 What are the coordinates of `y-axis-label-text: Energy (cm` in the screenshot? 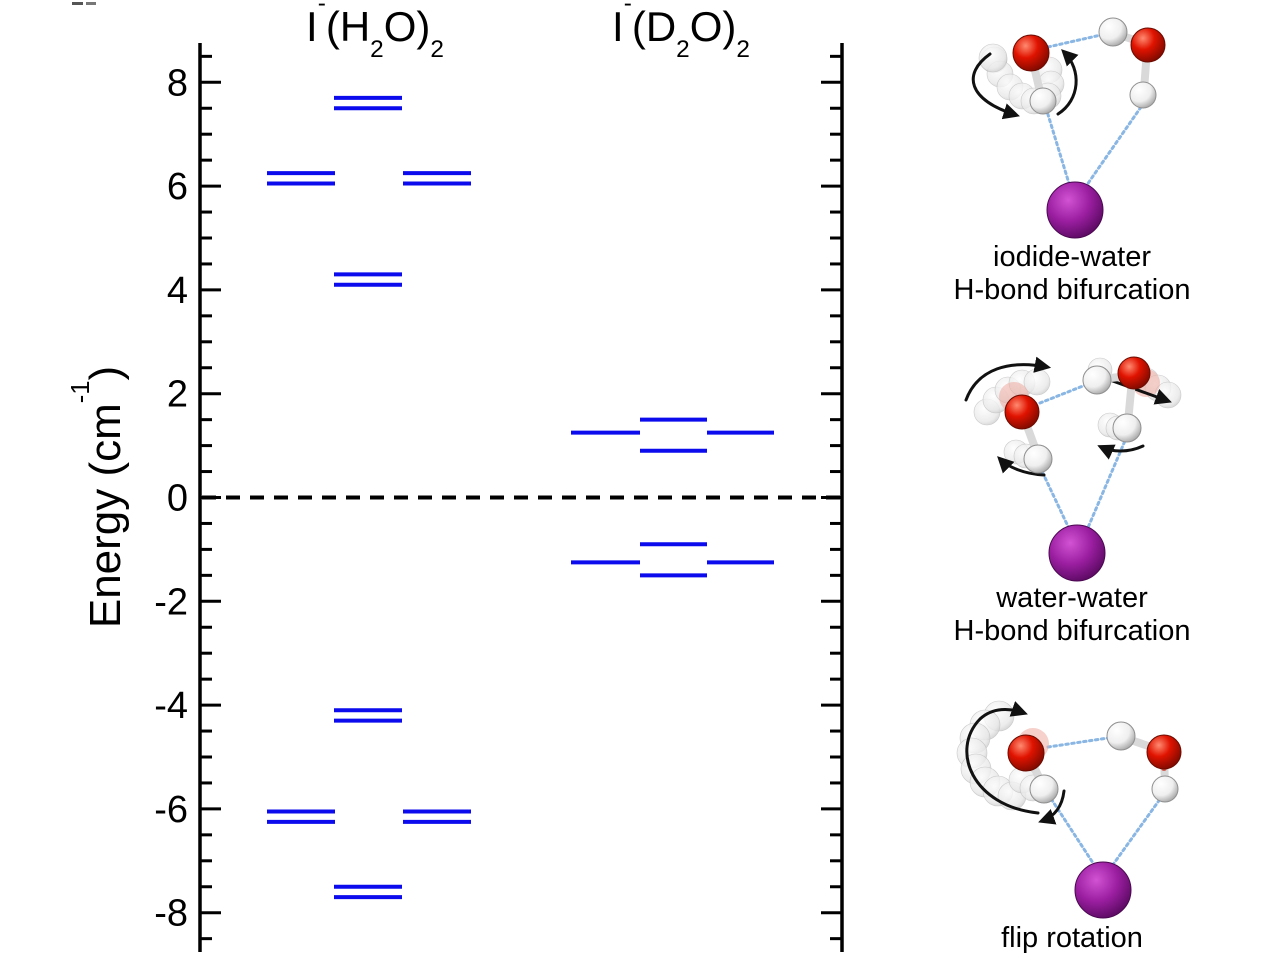 It's located at (105, 516).